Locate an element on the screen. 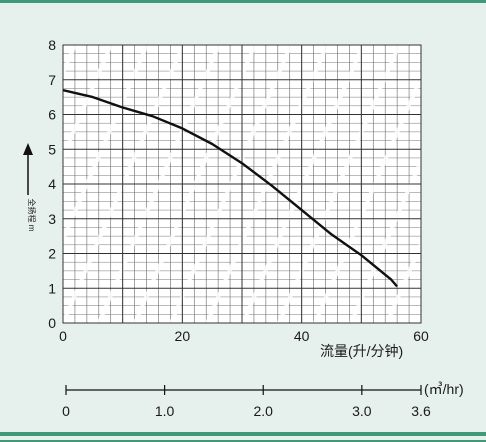 The height and width of the screenshot is (442, 486). y-tick-label: 4 is located at coordinates (52, 184).